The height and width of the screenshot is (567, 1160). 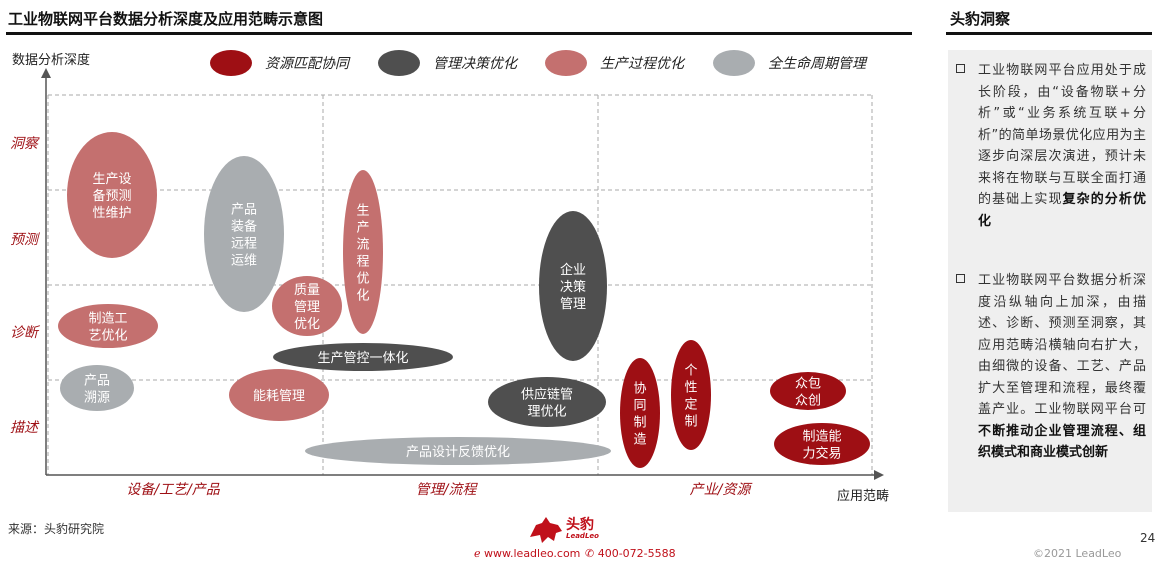 I want to click on item-label: 质量, so click(x=307, y=290).